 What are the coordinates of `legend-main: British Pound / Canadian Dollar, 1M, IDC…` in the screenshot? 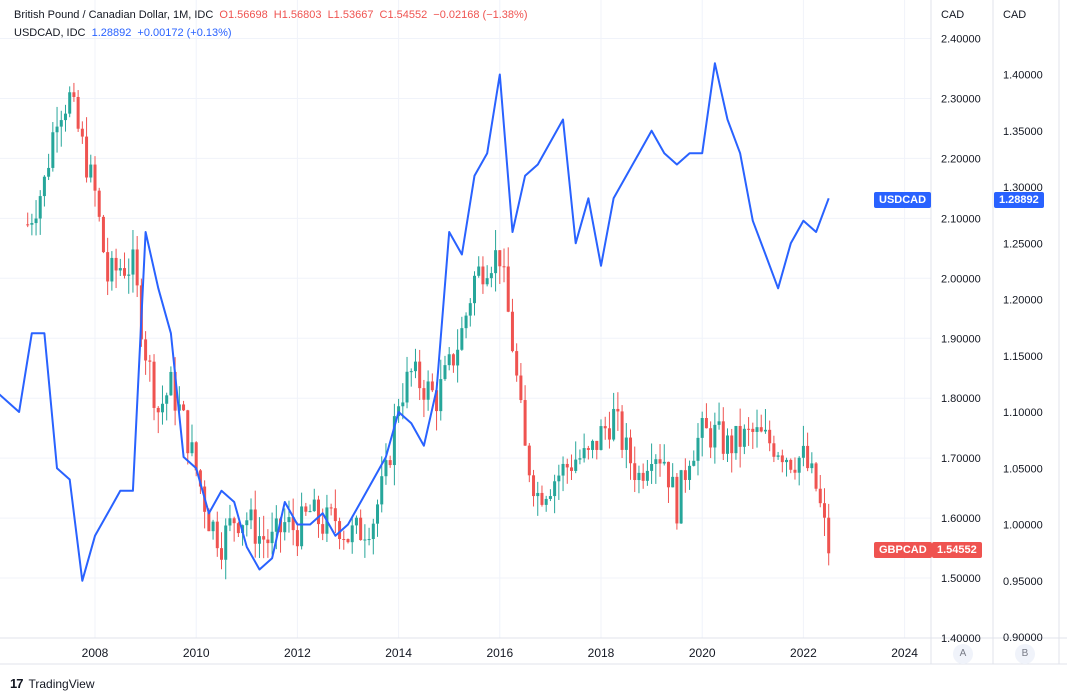 It's located at (272, 15).